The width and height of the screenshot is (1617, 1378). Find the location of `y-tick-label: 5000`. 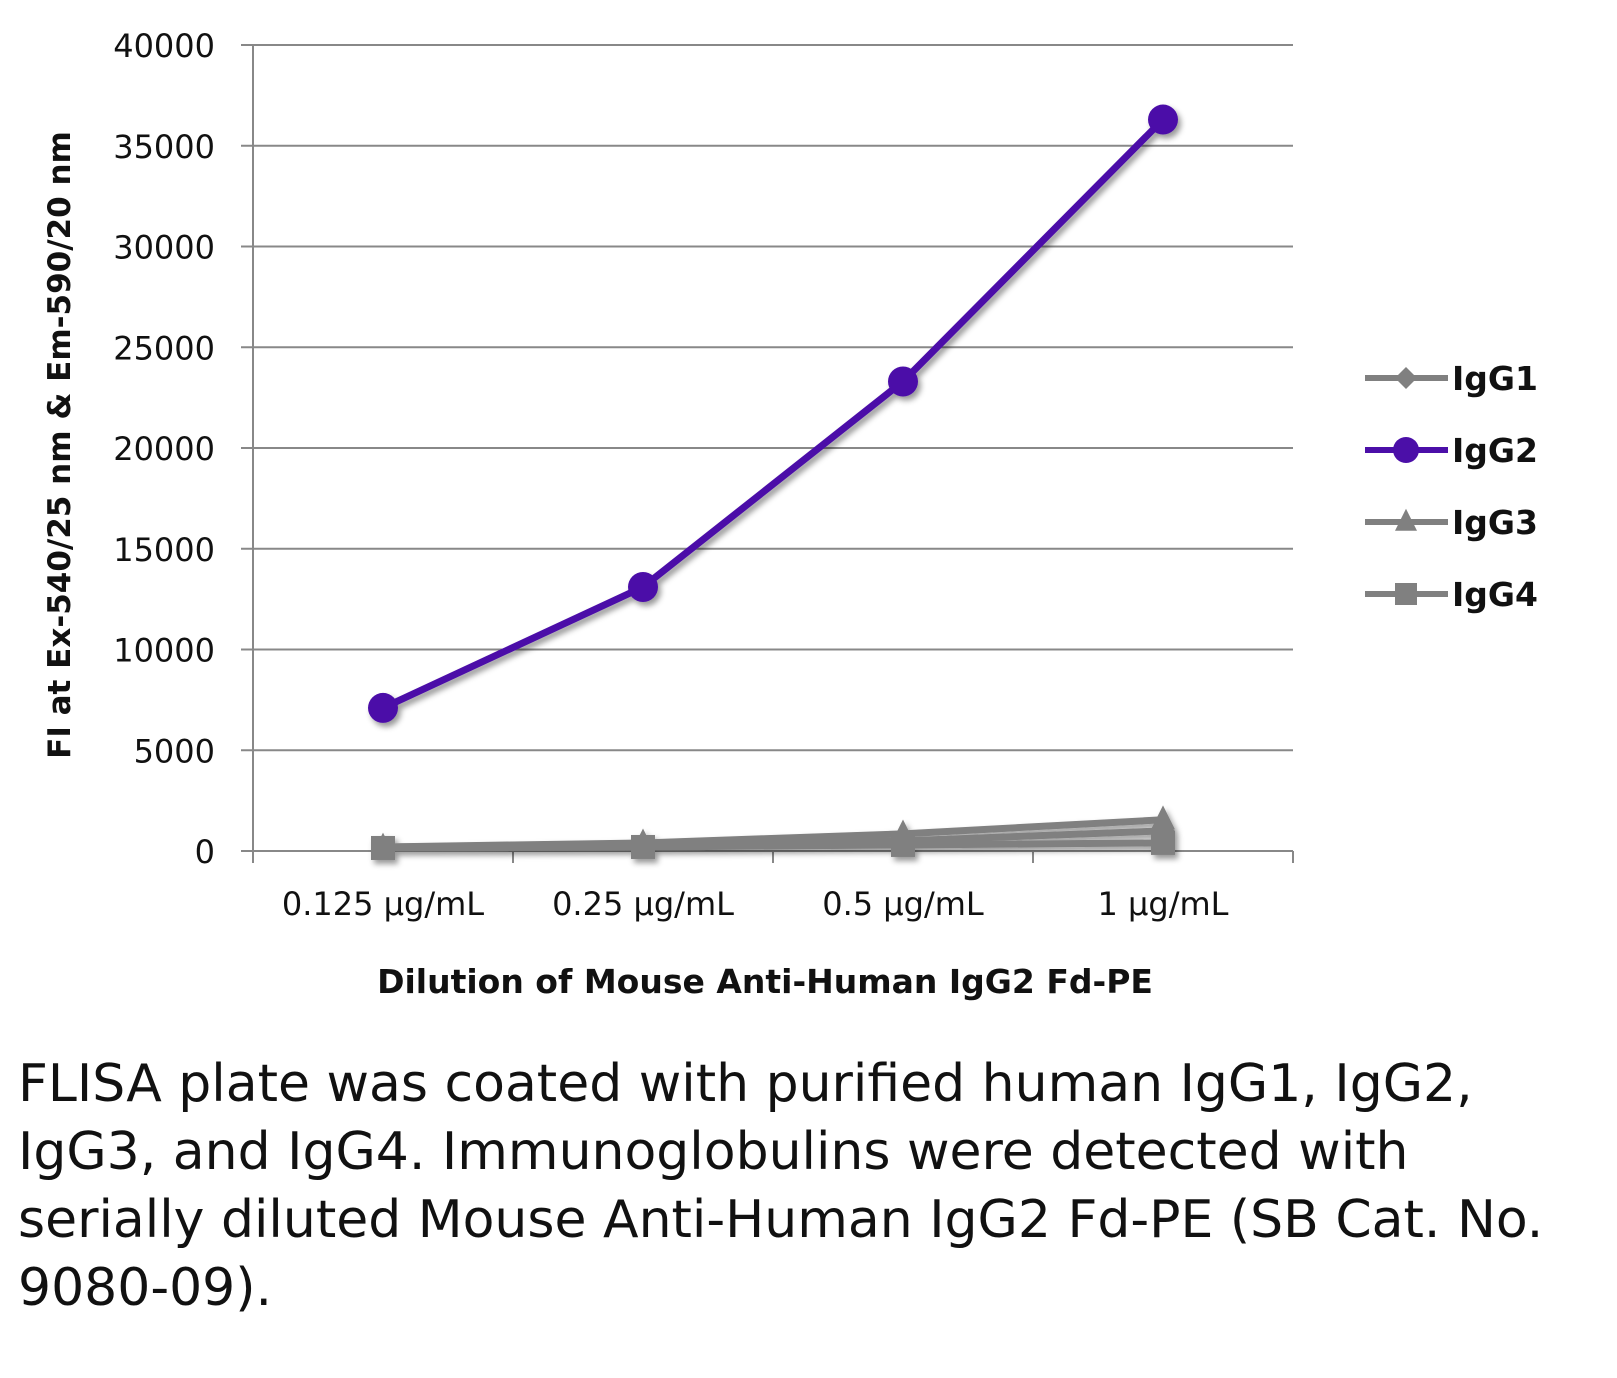

y-tick-label: 5000 is located at coordinates (174, 751).